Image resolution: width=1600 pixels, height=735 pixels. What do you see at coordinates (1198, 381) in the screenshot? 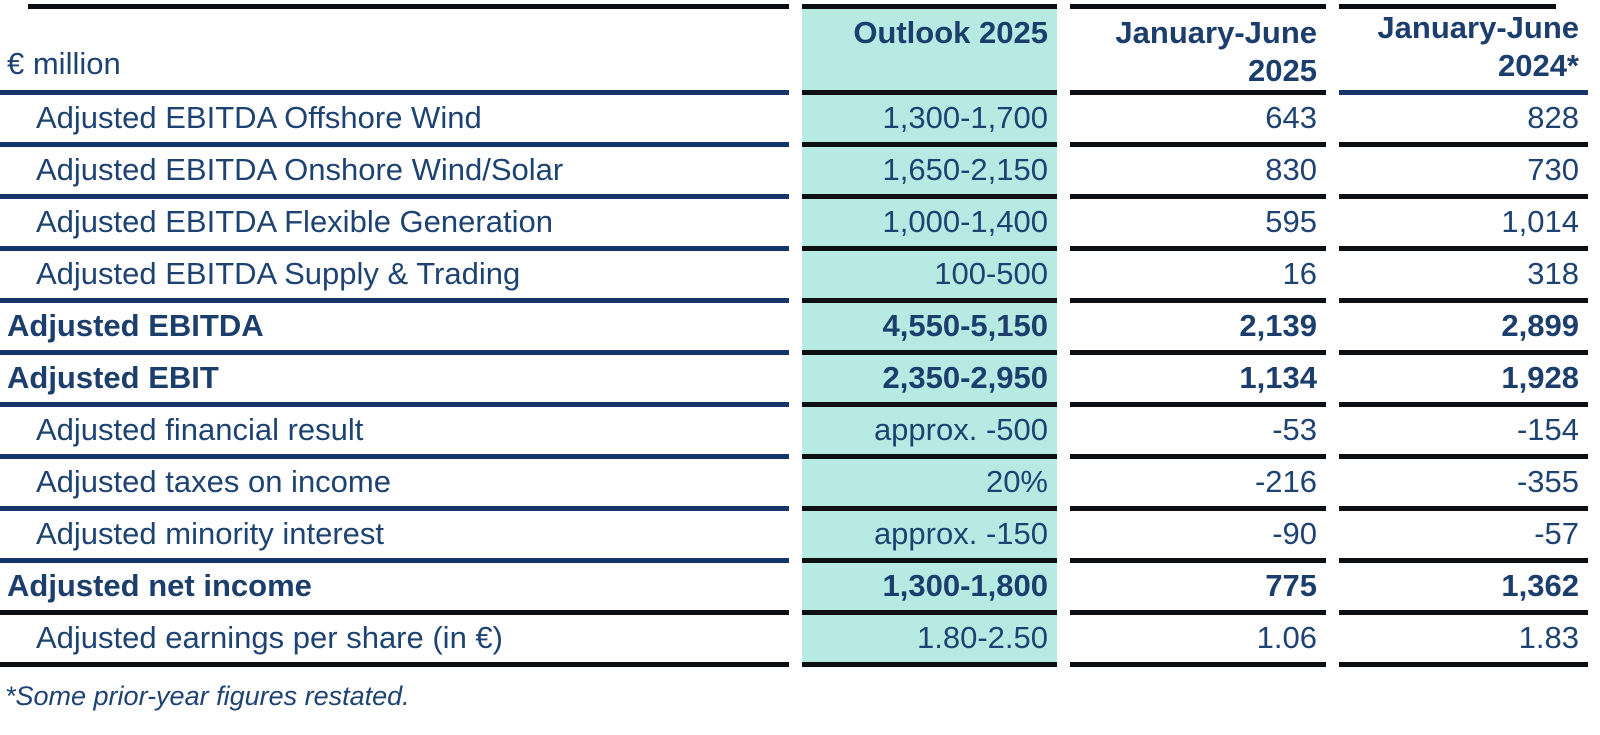
I see `h1-2025-value: 1,134` at bounding box center [1198, 381].